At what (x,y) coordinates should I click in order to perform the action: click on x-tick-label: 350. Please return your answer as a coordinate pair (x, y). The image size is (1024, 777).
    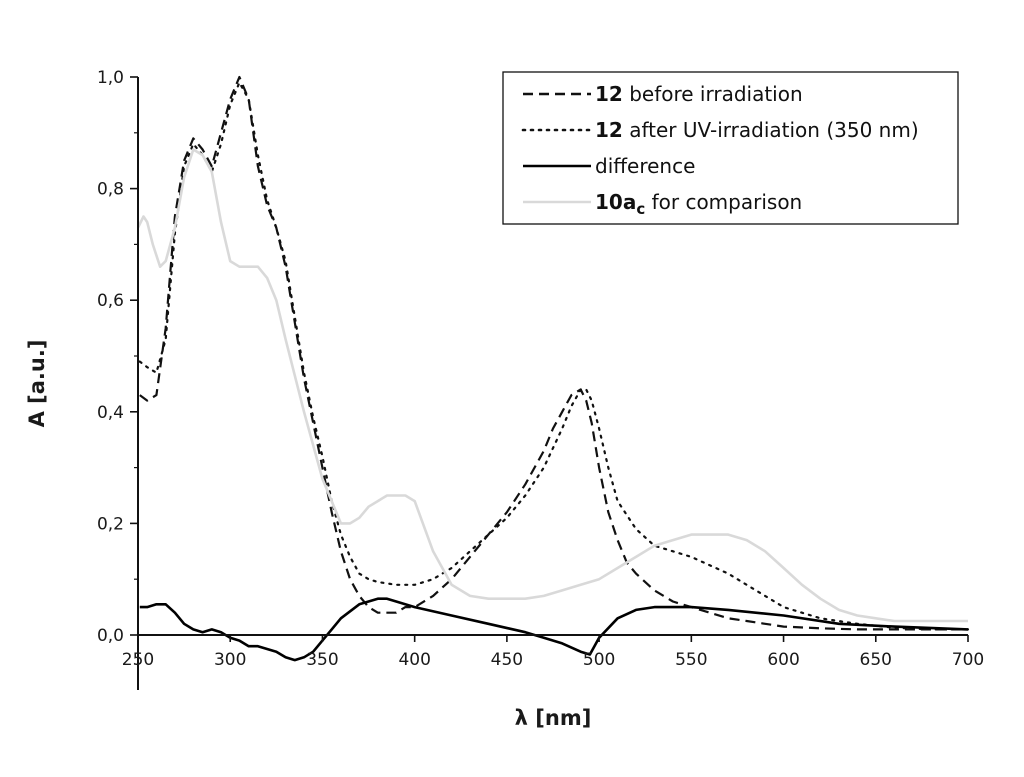
    Looking at the image, I should click on (322, 660).